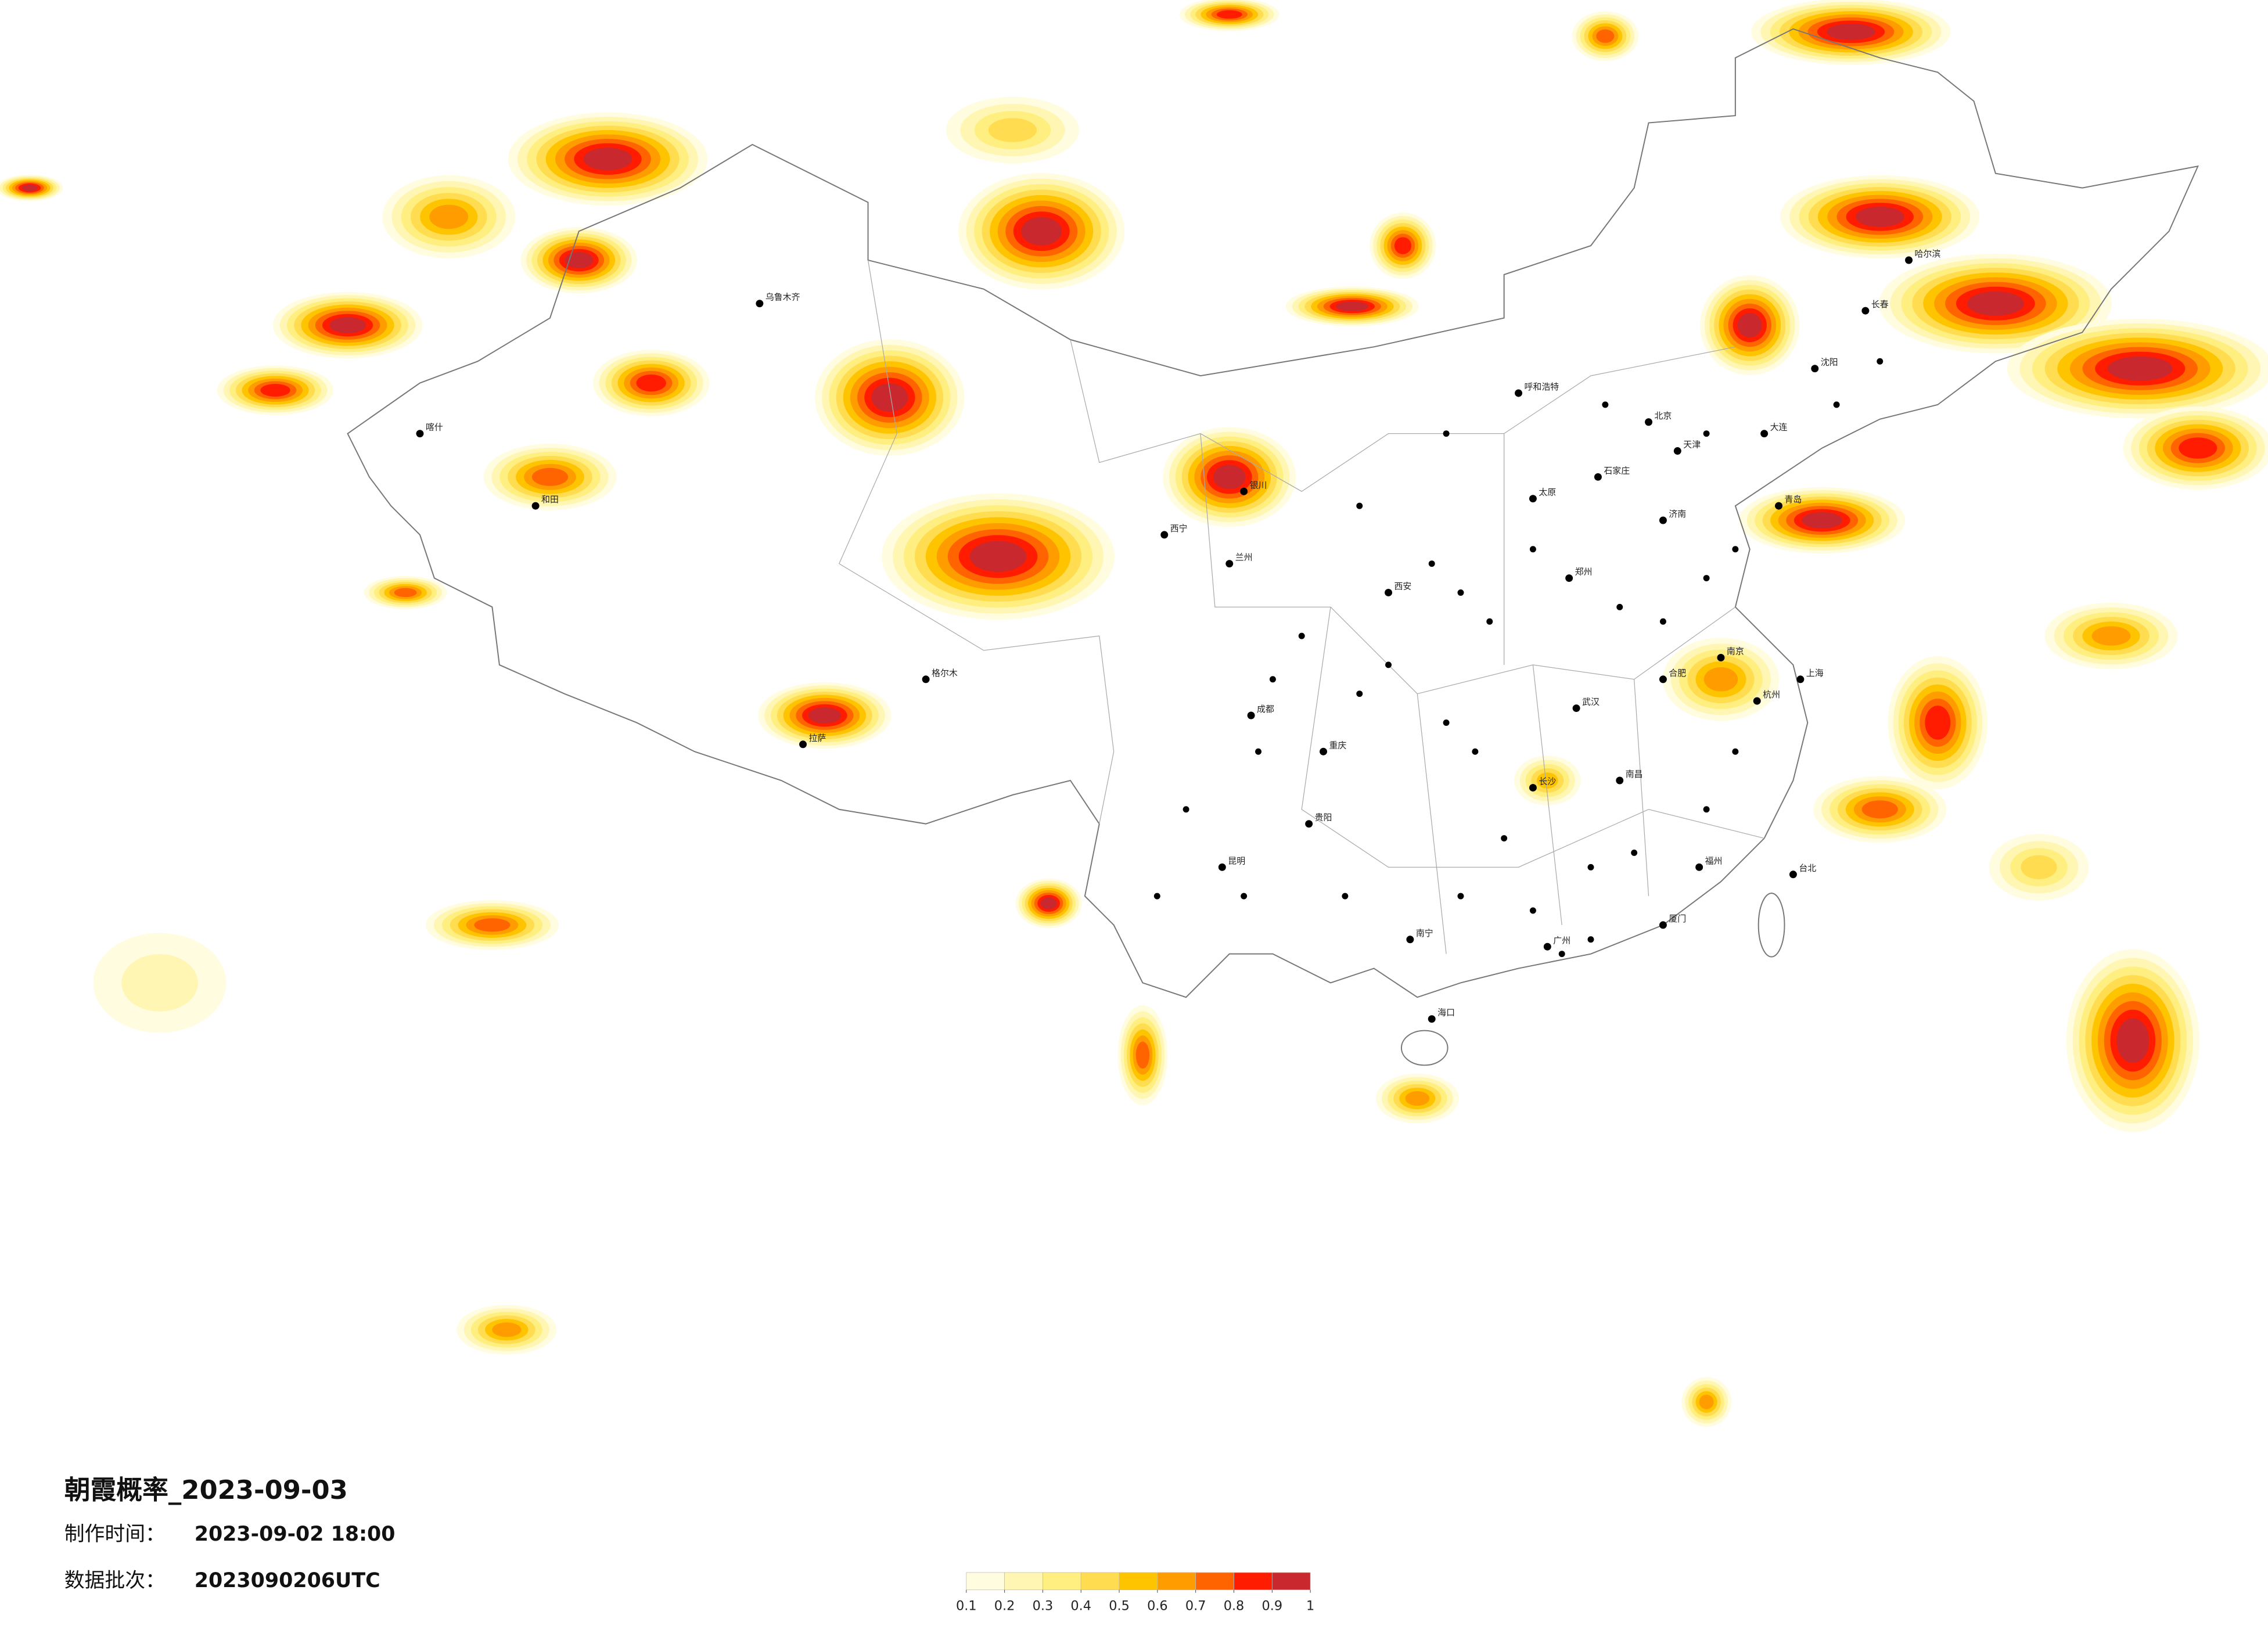 The height and width of the screenshot is (1626, 2268). Describe the element at coordinates (945, 673) in the screenshot. I see `city-label: 格尔木` at that location.